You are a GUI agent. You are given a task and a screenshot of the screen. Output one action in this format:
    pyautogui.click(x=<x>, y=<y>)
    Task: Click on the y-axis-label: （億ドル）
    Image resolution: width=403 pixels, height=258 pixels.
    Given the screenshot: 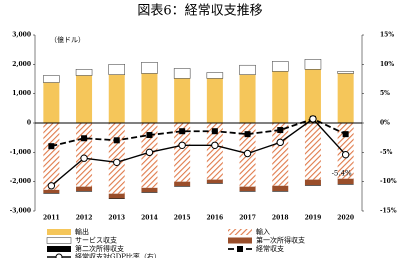 What is the action you would take?
    pyautogui.click(x=67, y=39)
    